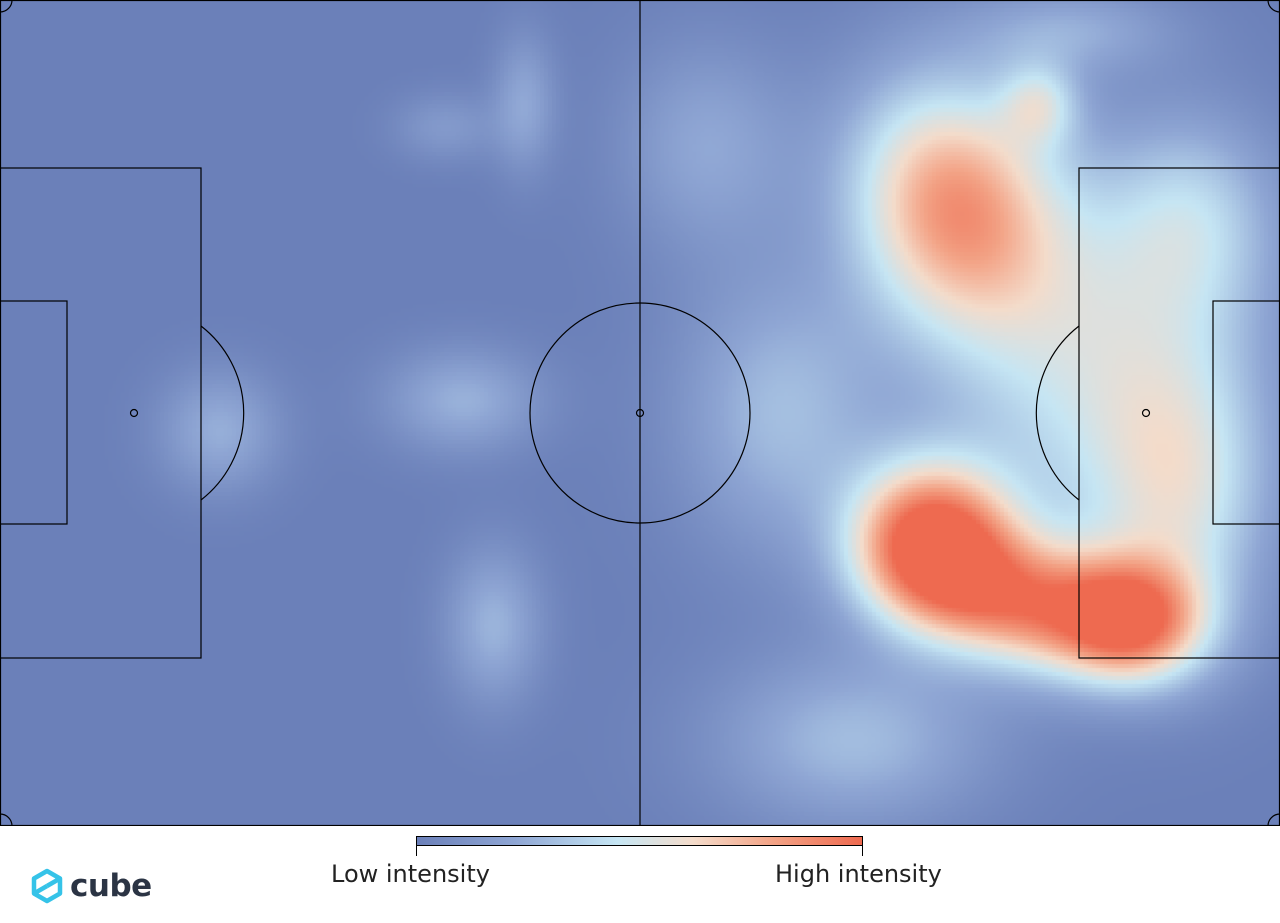 The image size is (1280, 923). What do you see at coordinates (1246, 412) in the screenshot?
I see `right-goal-area` at bounding box center [1246, 412].